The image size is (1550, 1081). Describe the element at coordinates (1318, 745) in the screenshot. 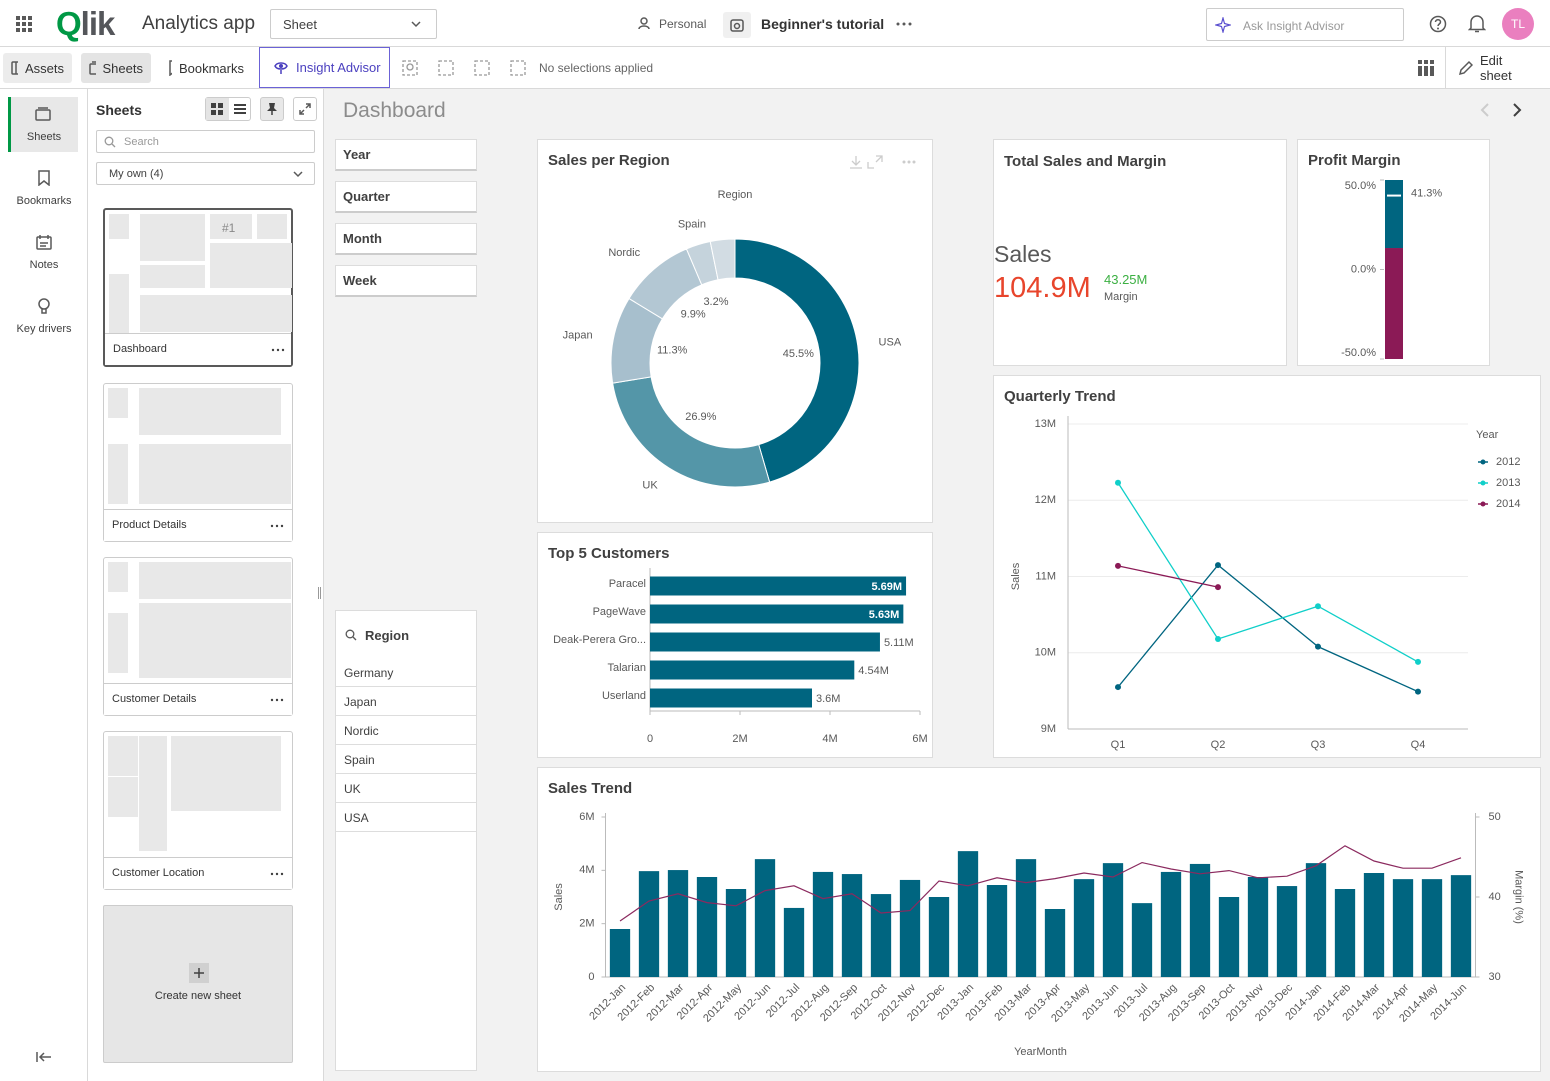

I see `x-tick-label: Q3` at that location.